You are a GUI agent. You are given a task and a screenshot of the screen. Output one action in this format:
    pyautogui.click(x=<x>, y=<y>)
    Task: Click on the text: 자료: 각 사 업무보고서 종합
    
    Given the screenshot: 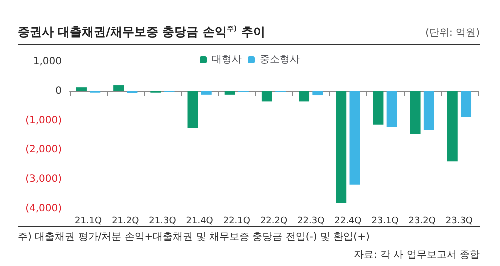 What is the action you would take?
    pyautogui.click(x=416, y=255)
    